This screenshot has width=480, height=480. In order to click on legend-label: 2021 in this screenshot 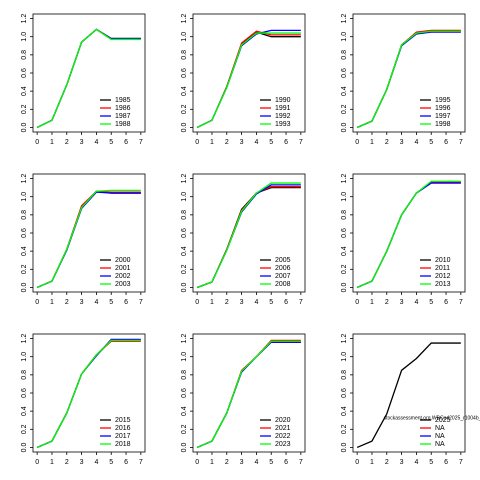, I will do `click(283, 428)`.